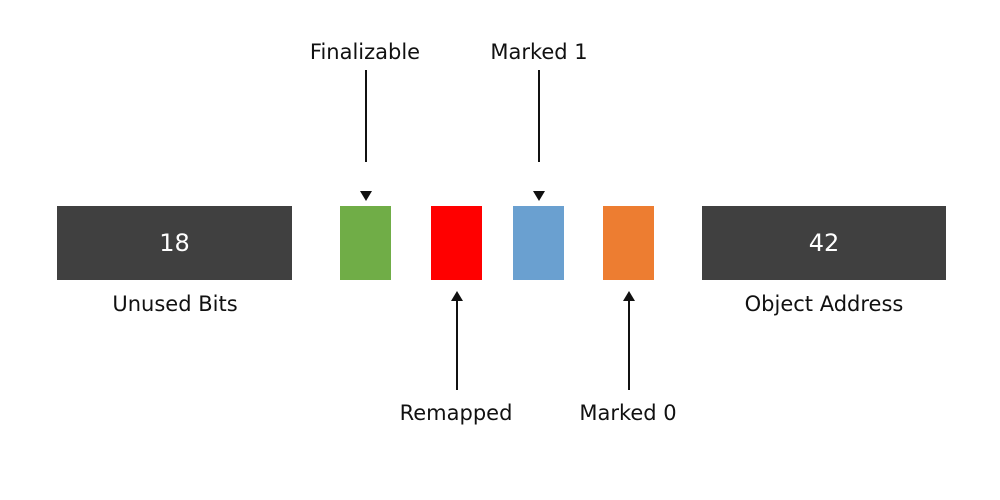  What do you see at coordinates (366, 196) in the screenshot?
I see `finalizable-arrow-icon` at bounding box center [366, 196].